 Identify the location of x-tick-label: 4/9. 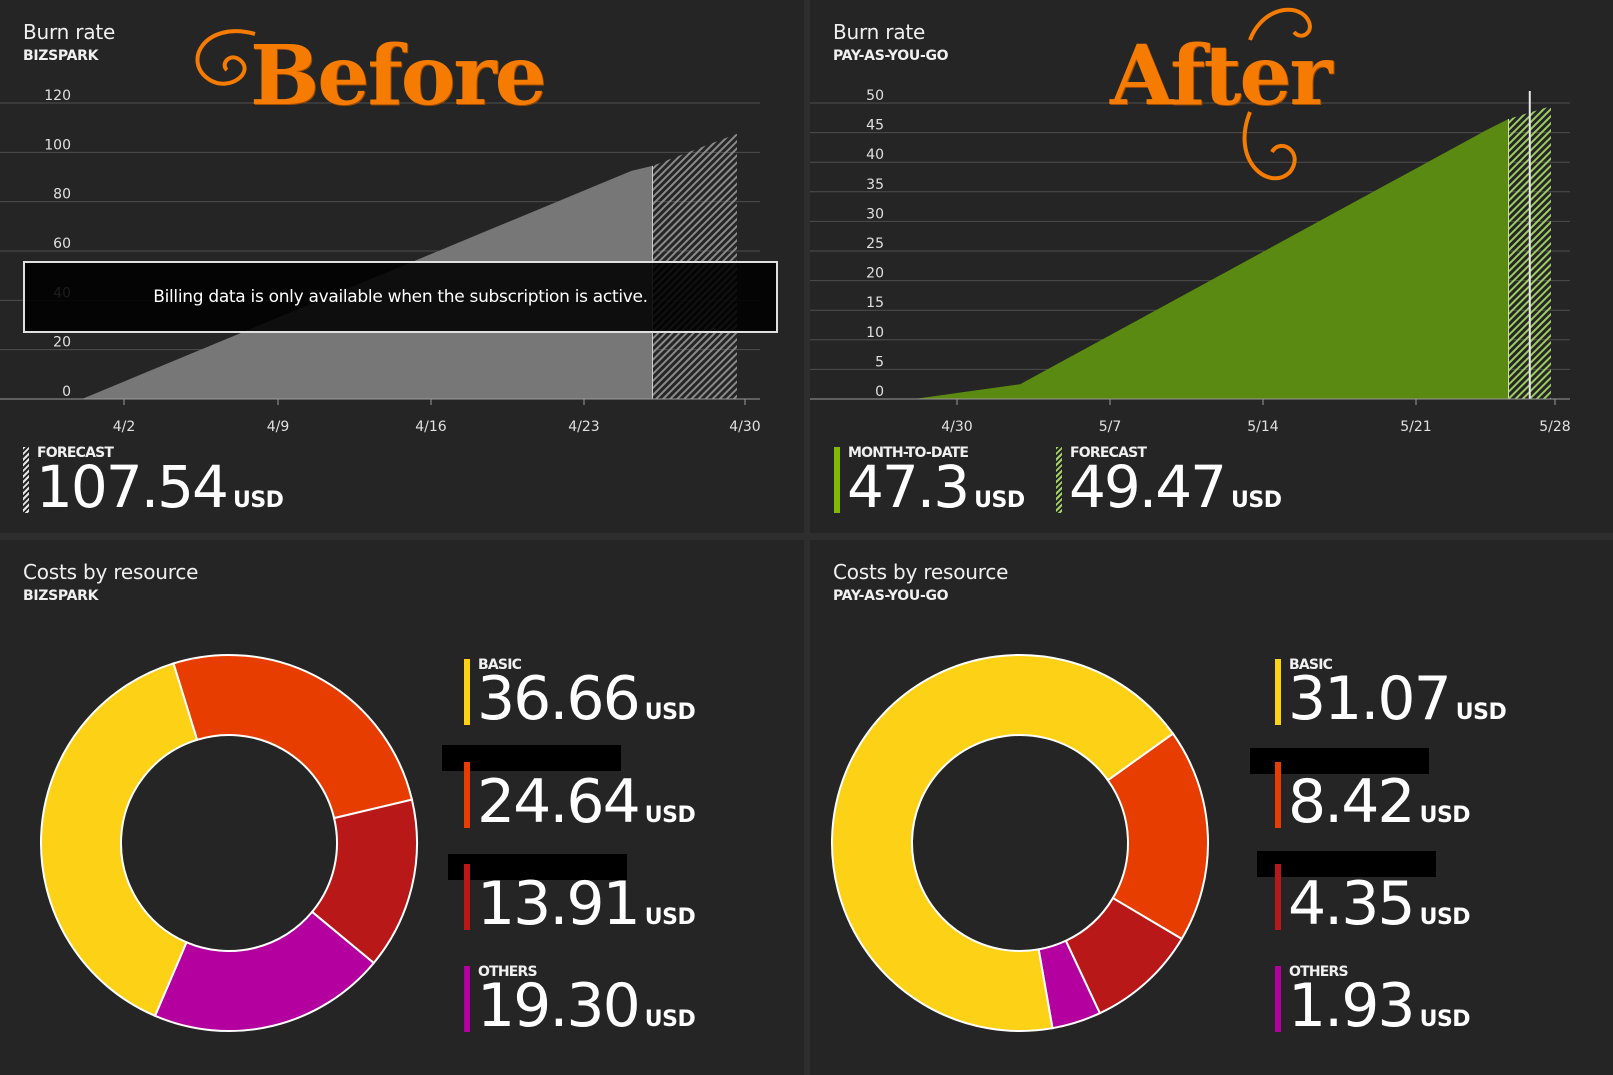
(278, 427).